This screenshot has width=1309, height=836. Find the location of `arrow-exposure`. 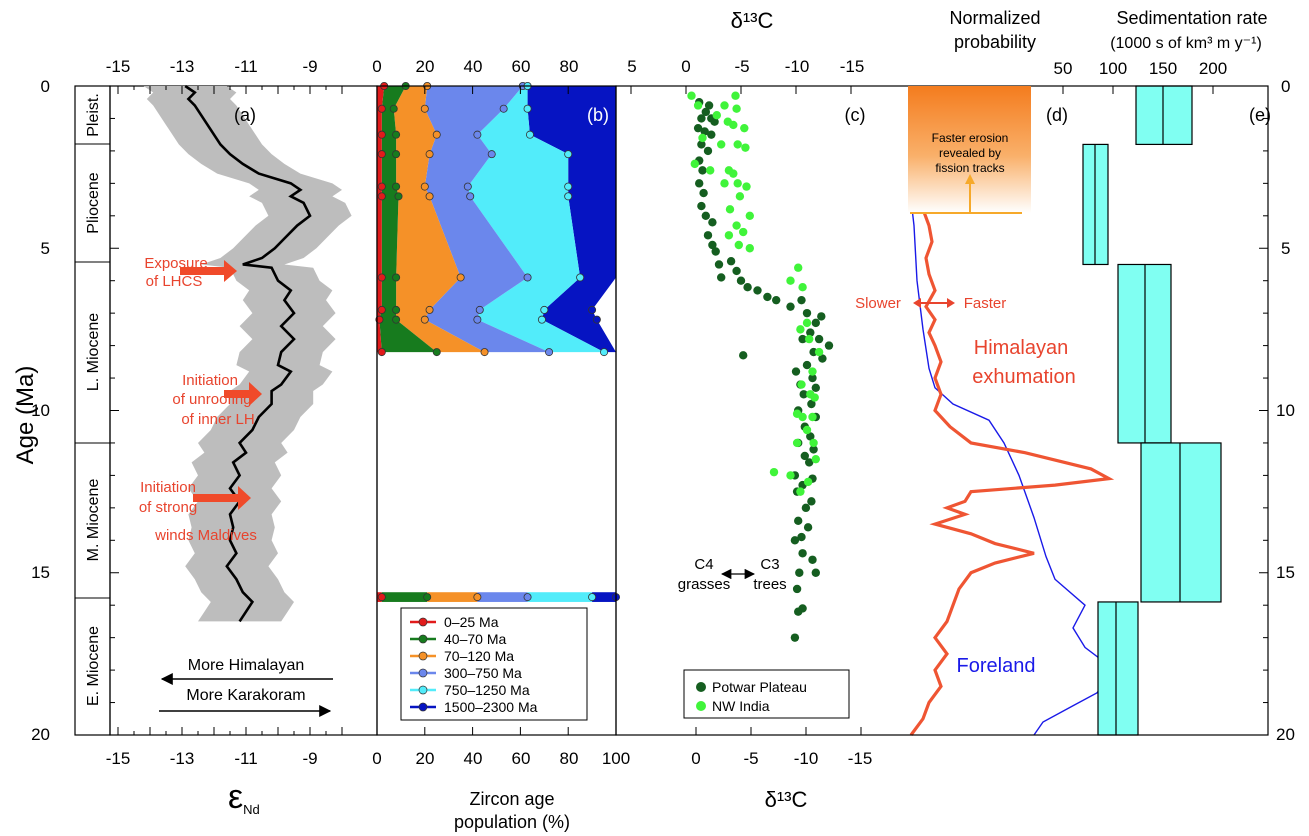

arrow-exposure is located at coordinates (208, 271).